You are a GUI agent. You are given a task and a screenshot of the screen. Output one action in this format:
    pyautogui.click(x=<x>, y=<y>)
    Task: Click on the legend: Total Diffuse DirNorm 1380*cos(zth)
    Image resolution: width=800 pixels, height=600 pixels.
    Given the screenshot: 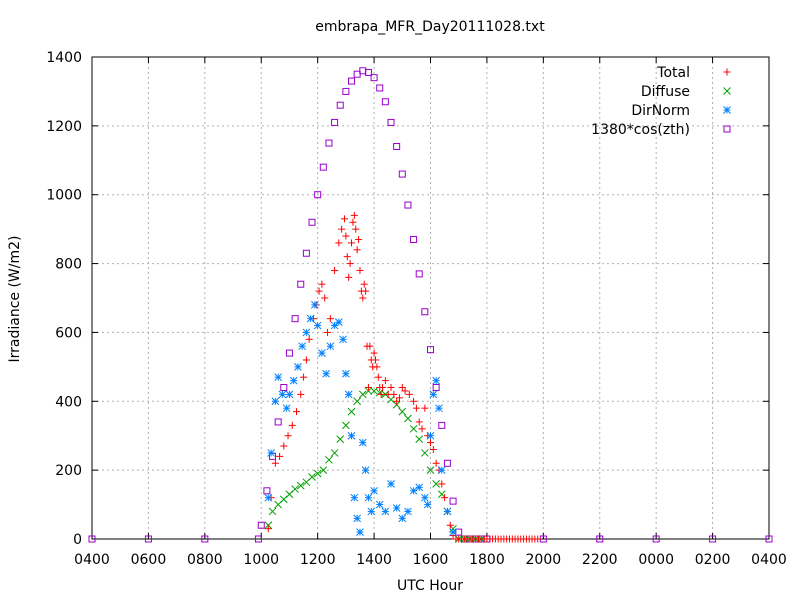 What is the action you would take?
    pyautogui.click(x=661, y=101)
    